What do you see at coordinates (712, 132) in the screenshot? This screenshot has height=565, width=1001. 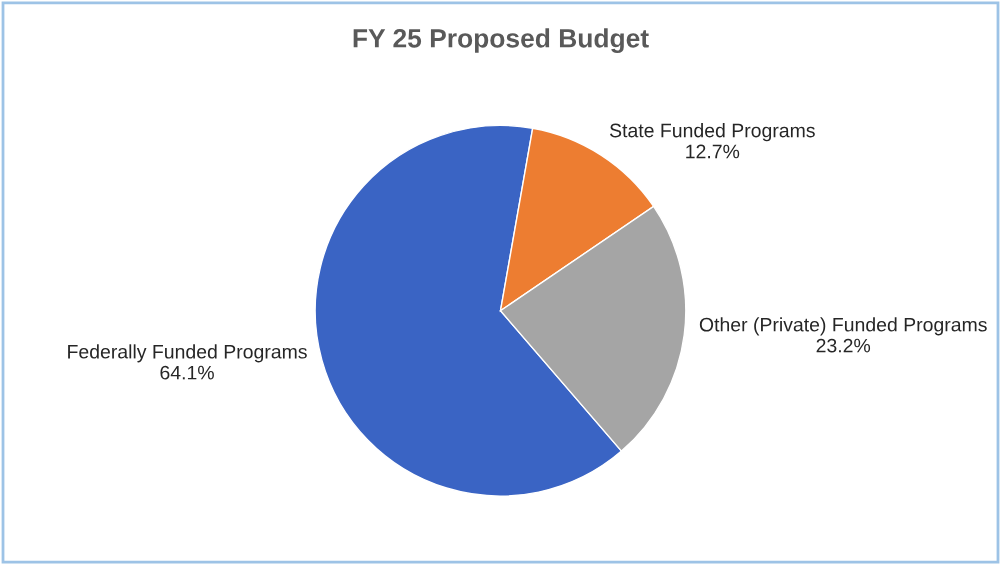 I see `slice-label: State Funded Programs` at bounding box center [712, 132].